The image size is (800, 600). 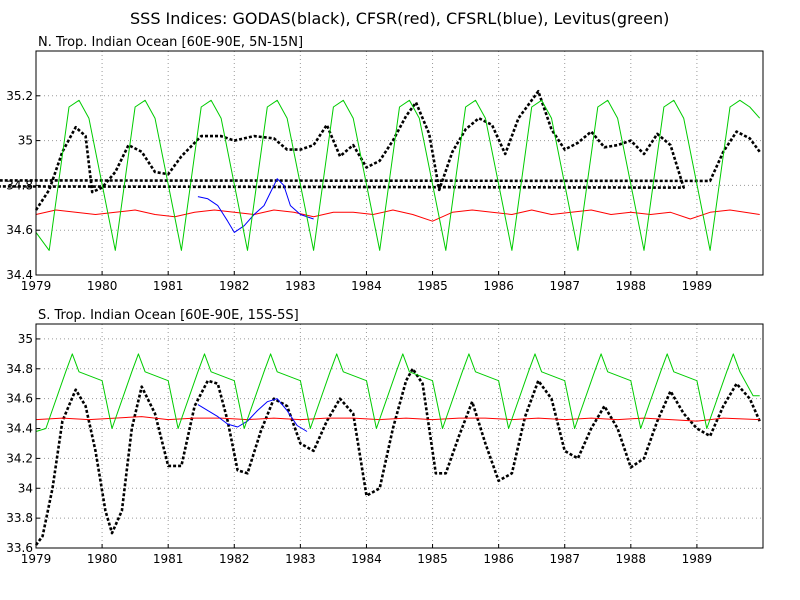 I want to click on y-tick-label: 33.6, so click(x=19, y=548).